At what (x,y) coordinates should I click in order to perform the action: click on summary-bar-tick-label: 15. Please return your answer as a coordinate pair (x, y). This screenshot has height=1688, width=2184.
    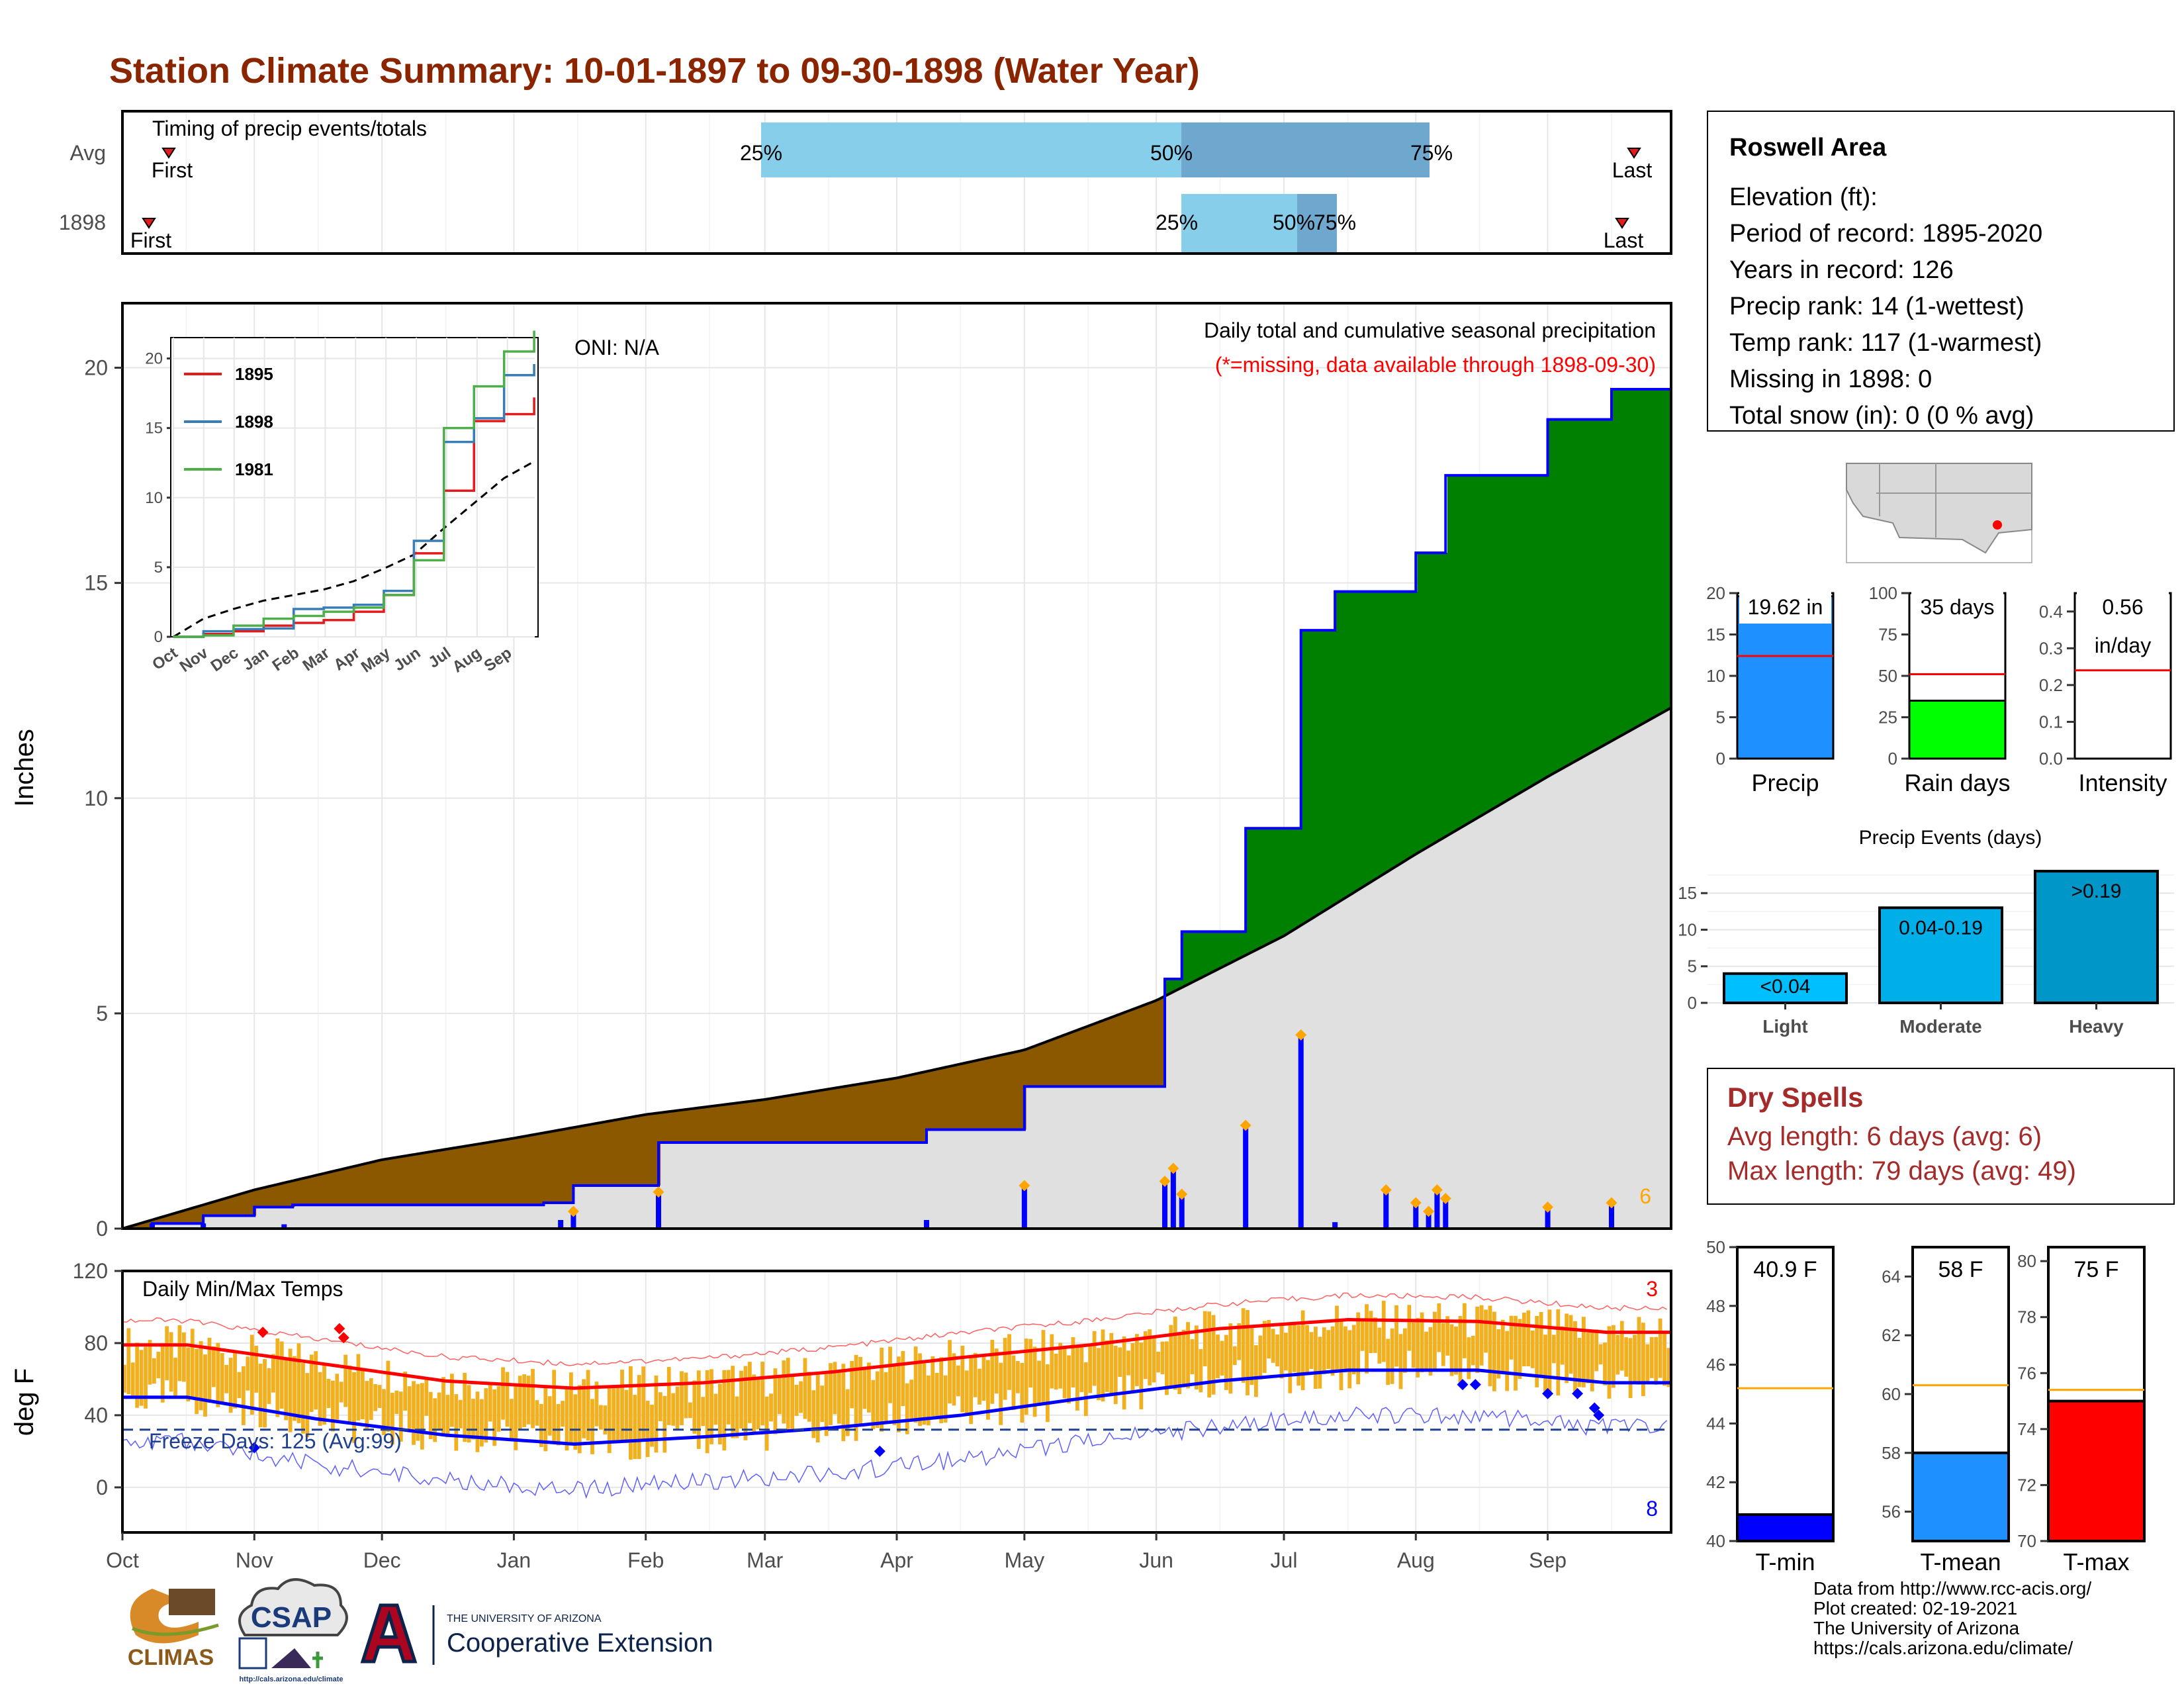
    Looking at the image, I should click on (1715, 635).